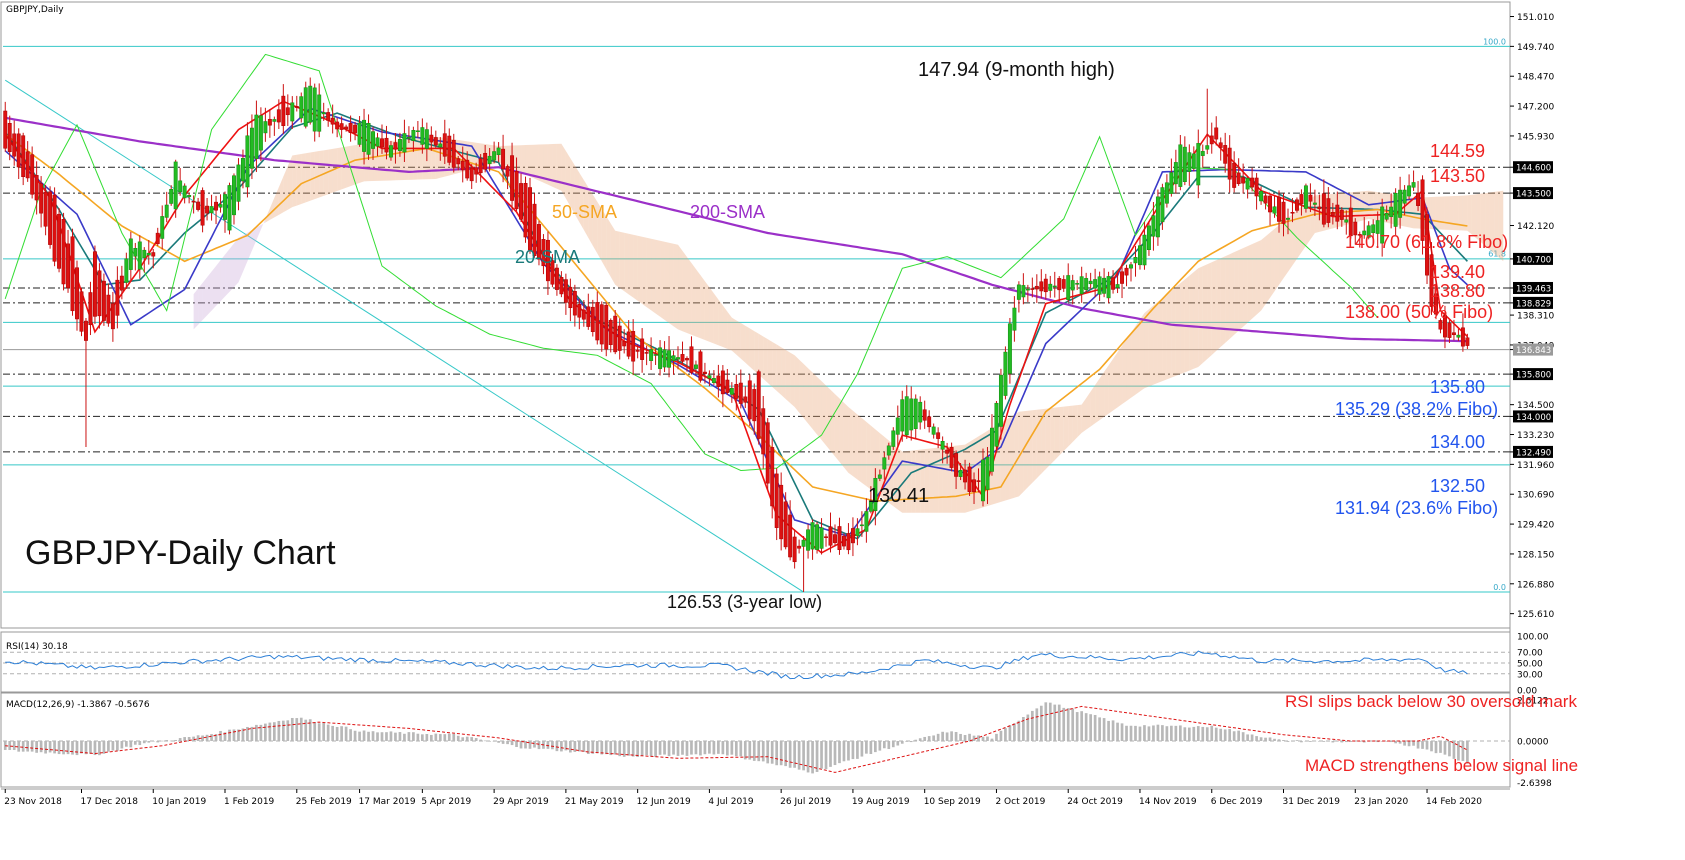 This screenshot has height=860, width=1685. Describe the element at coordinates (881, 802) in the screenshot. I see `time-tick-label: 19 Aug 2019` at that location.